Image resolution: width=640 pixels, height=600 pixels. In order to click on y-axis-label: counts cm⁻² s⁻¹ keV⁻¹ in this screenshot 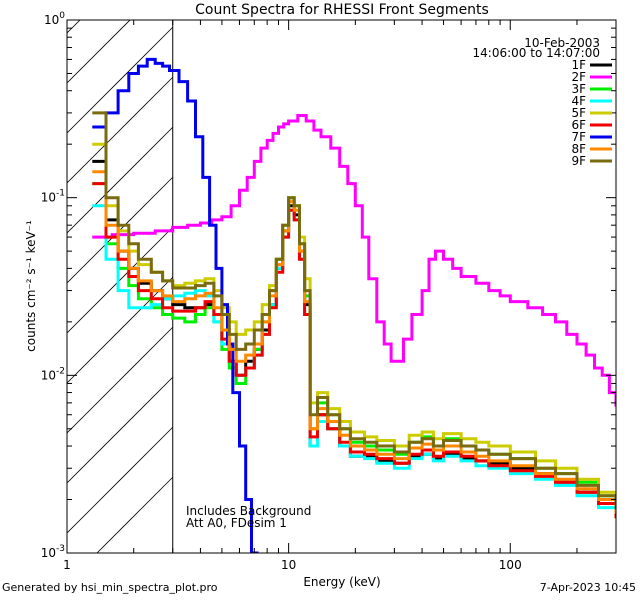, I will do `click(31, 286)`.